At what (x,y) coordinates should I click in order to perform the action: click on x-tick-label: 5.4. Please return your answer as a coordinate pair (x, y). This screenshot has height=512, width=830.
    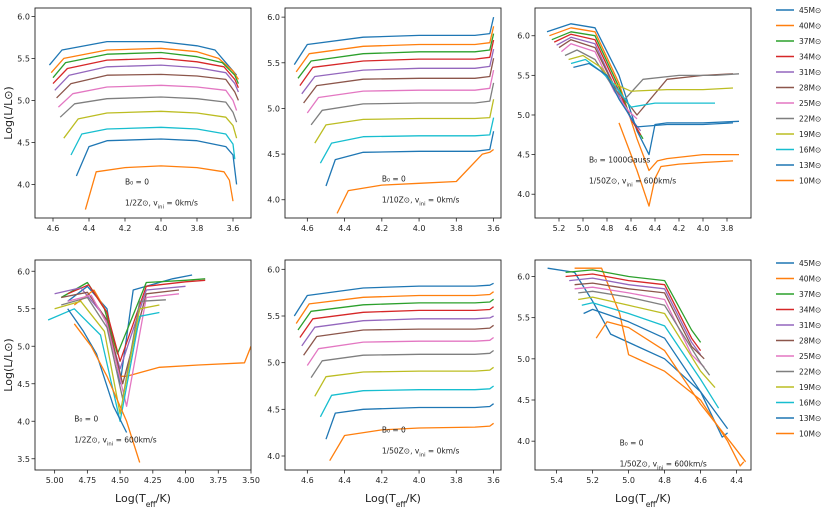
    Looking at the image, I should click on (556, 480).